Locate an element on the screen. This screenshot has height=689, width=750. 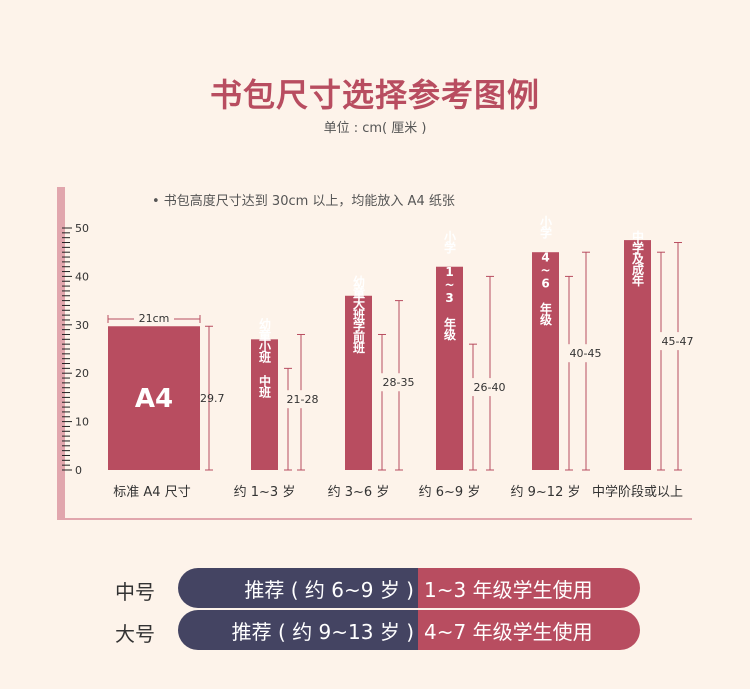
category-label-5: 中学阶段或以上 is located at coordinates (637, 492).